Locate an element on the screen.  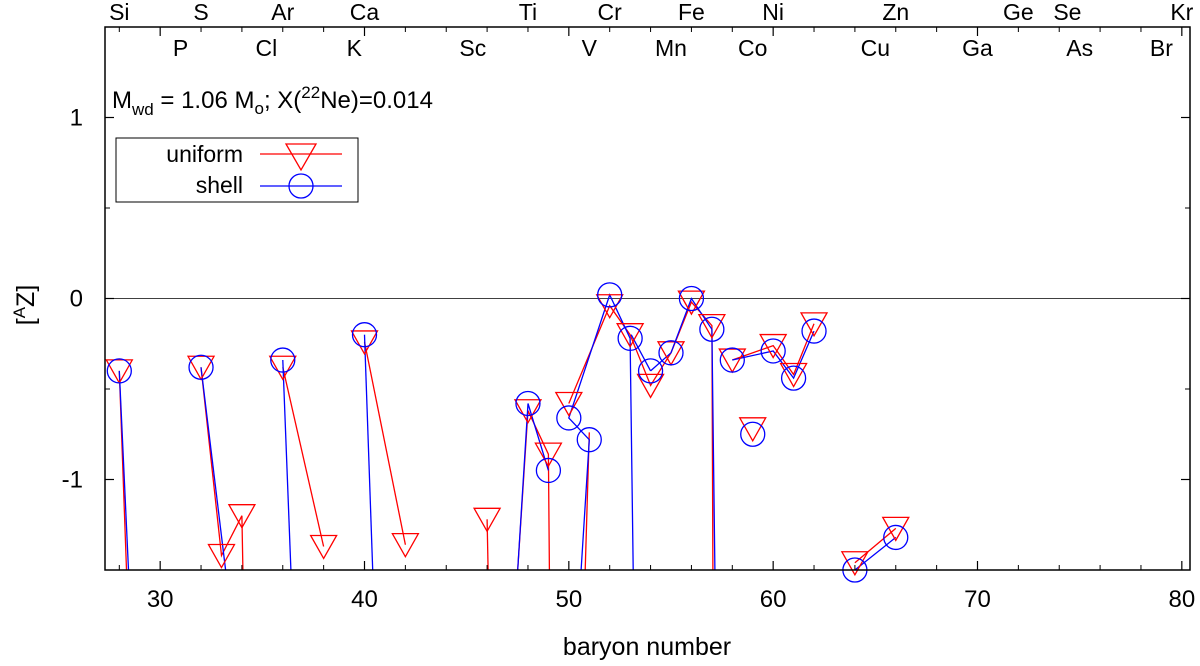
element-label: S is located at coordinates (200, 12).